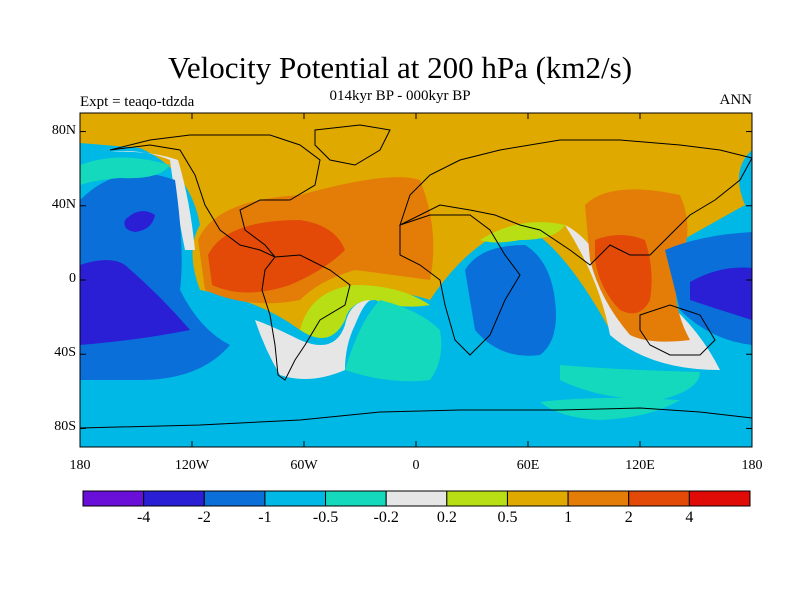 Image resolution: width=800 pixels, height=600 pixels. What do you see at coordinates (72, 278) in the screenshot?
I see `lat-label: 0` at bounding box center [72, 278].